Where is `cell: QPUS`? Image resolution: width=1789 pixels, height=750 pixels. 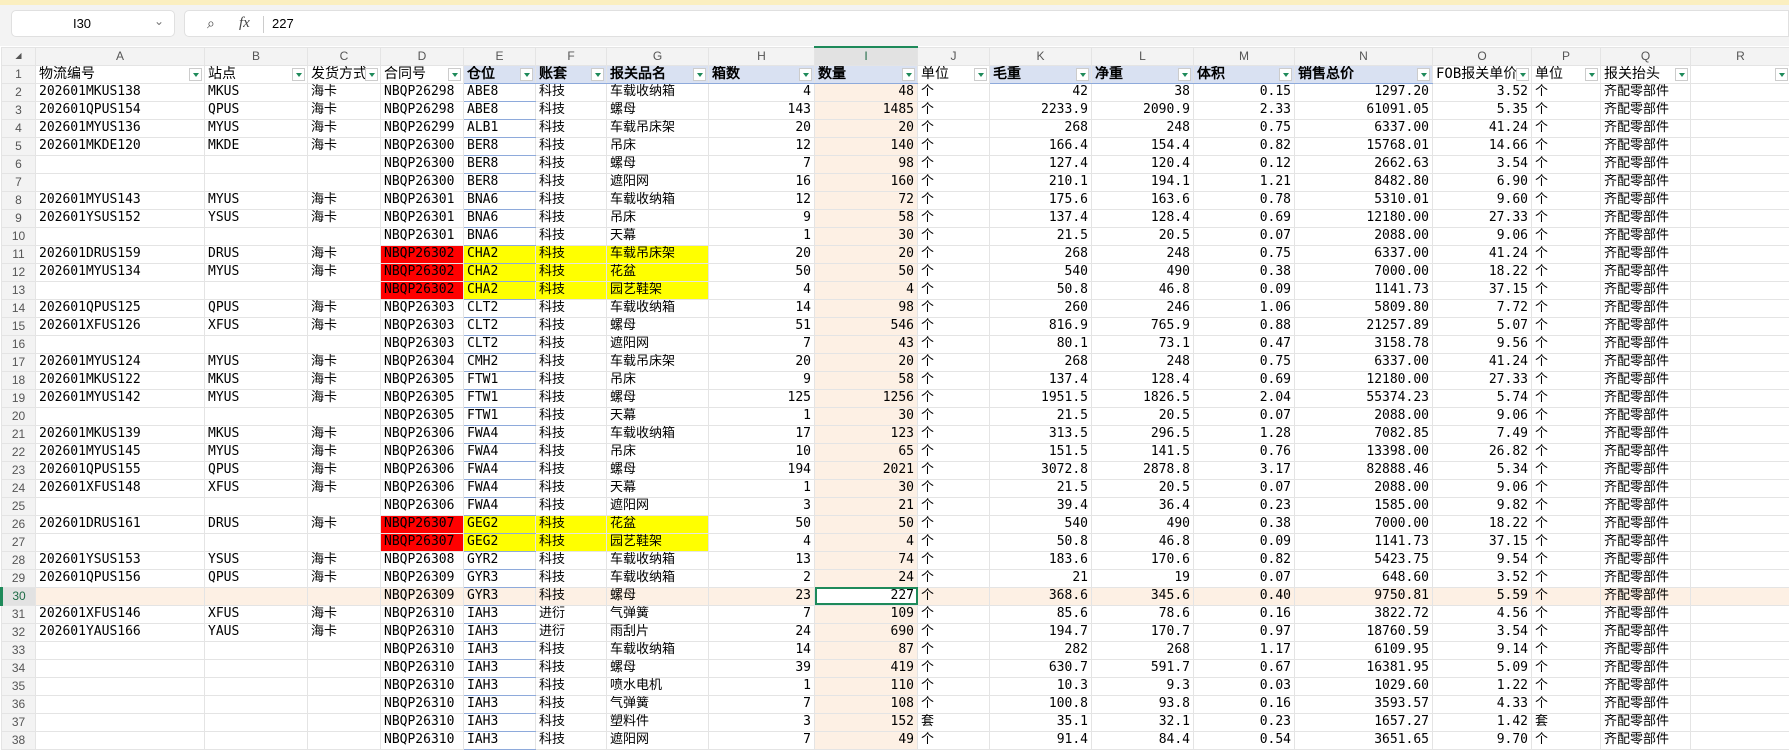
cell: QPUS is located at coordinates (256, 110).